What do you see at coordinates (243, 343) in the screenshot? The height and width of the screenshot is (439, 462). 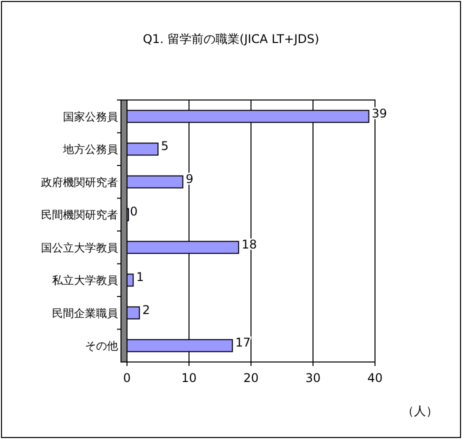 I see `data-label: 17` at bounding box center [243, 343].